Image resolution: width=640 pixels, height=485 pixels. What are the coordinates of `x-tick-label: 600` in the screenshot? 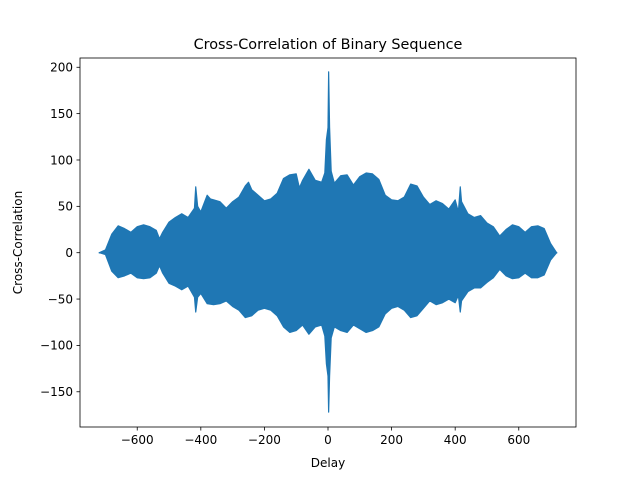 It's located at (518, 440).